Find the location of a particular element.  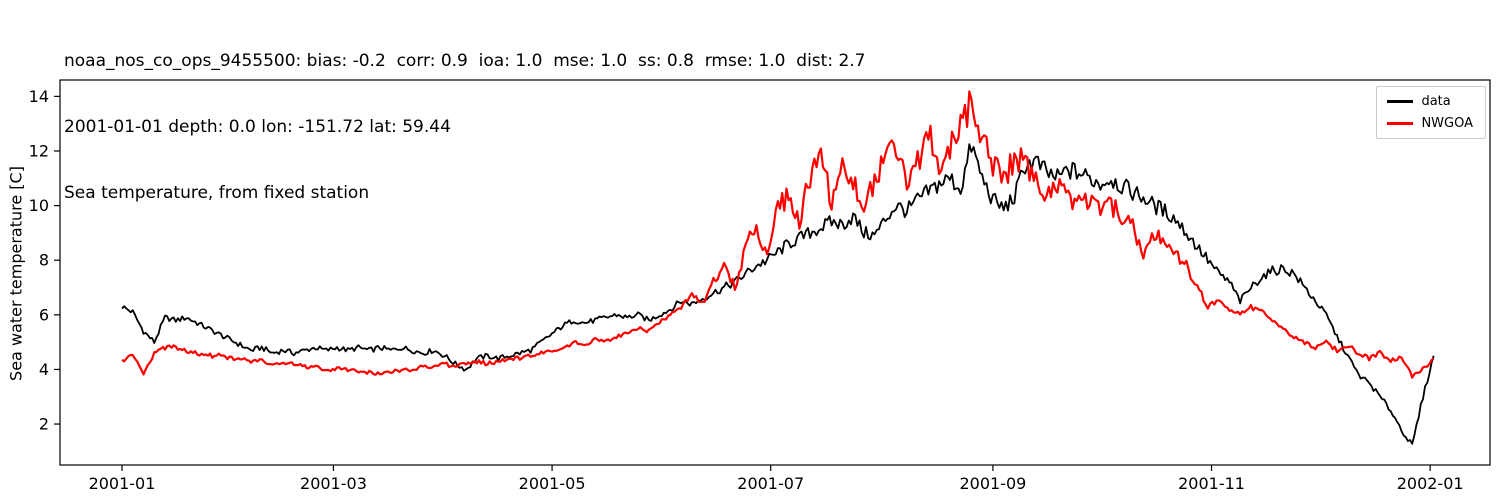

svg-text: 2001-11 is located at coordinates (1211, 483).